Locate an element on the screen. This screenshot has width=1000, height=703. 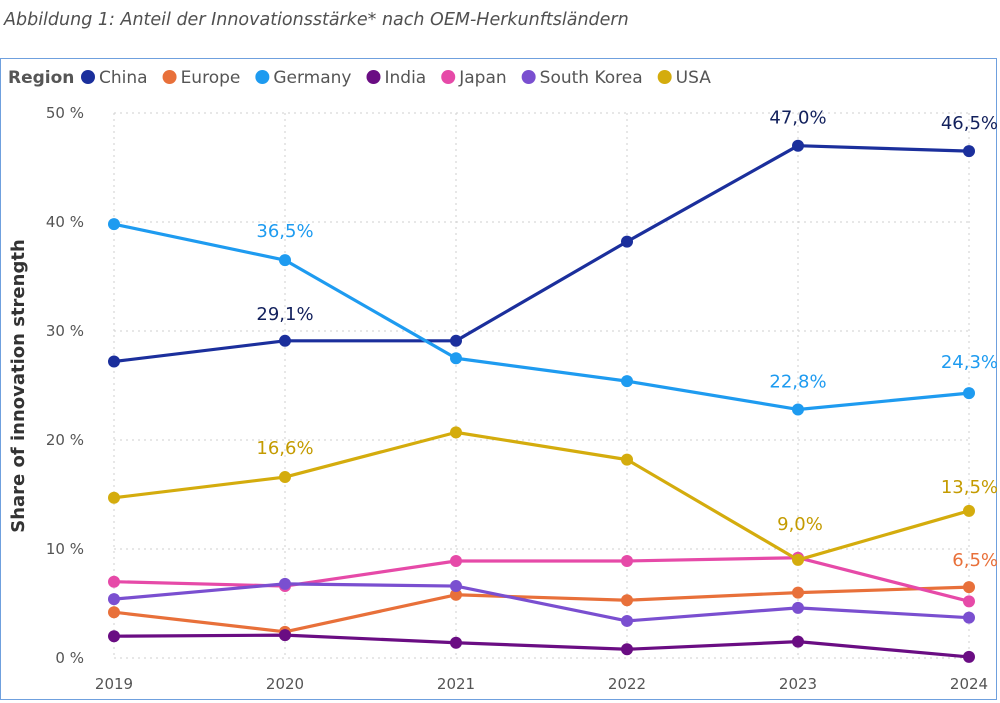
data-label: 46,5% is located at coordinates (969, 123).